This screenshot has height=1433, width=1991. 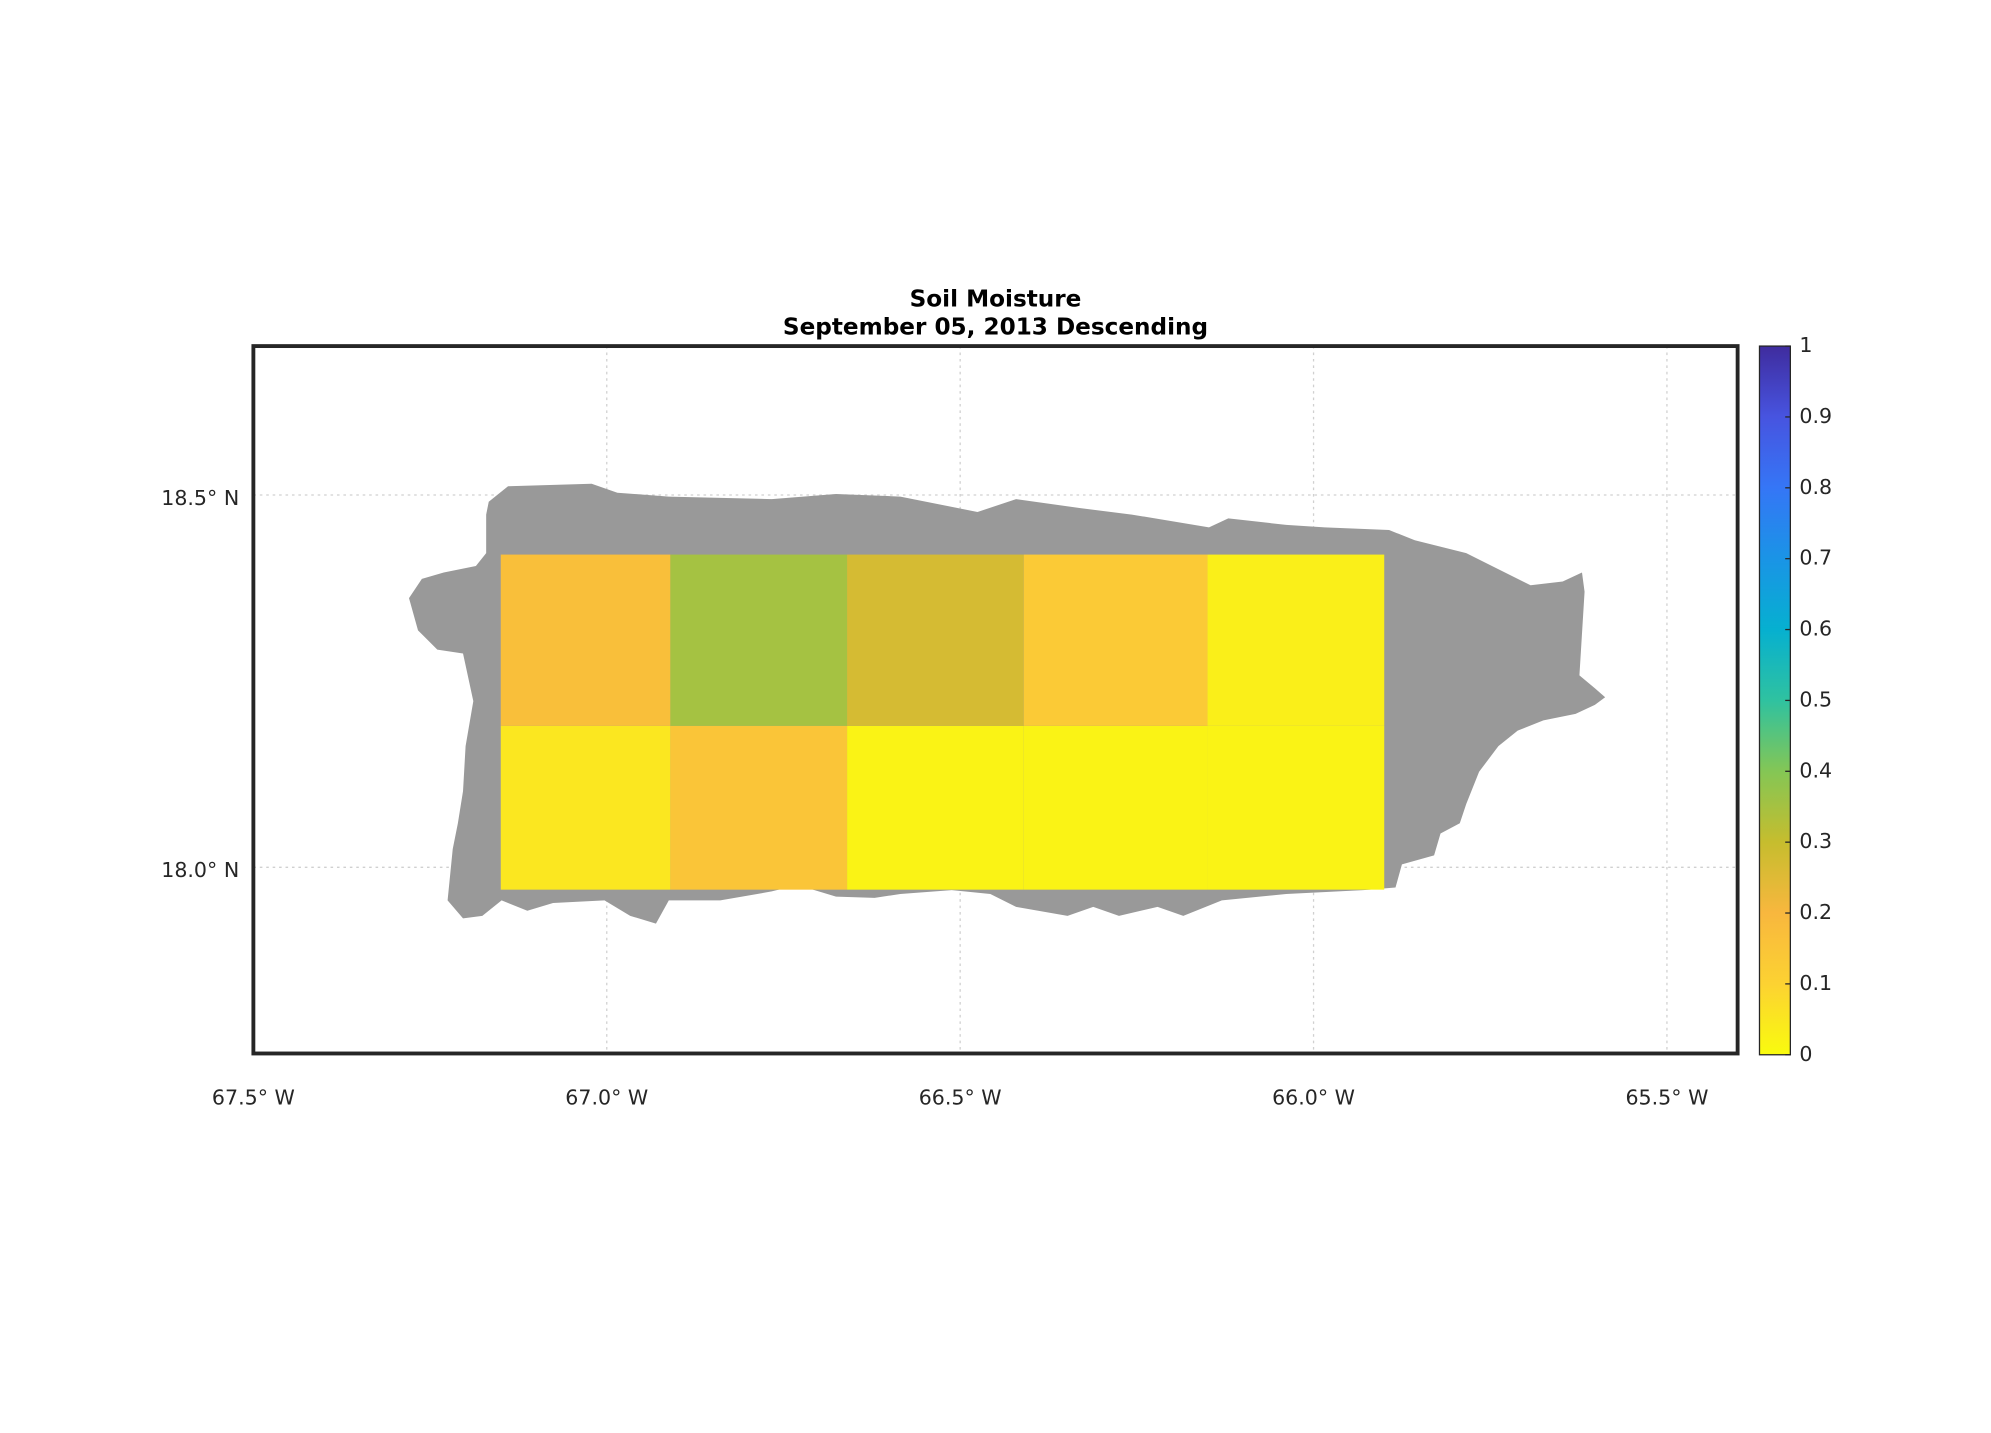 I want to click on y-tick-label: 18.0° N, so click(x=200, y=870).